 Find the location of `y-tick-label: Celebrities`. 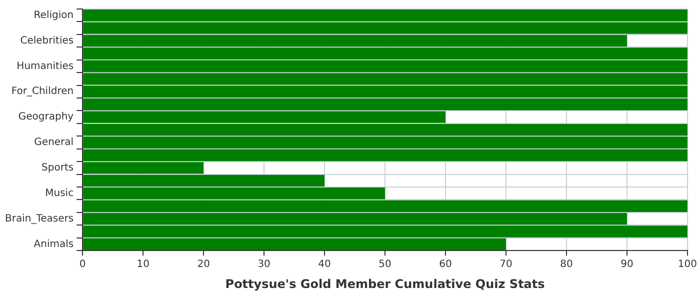

y-tick-label: Celebrities is located at coordinates (47, 40).